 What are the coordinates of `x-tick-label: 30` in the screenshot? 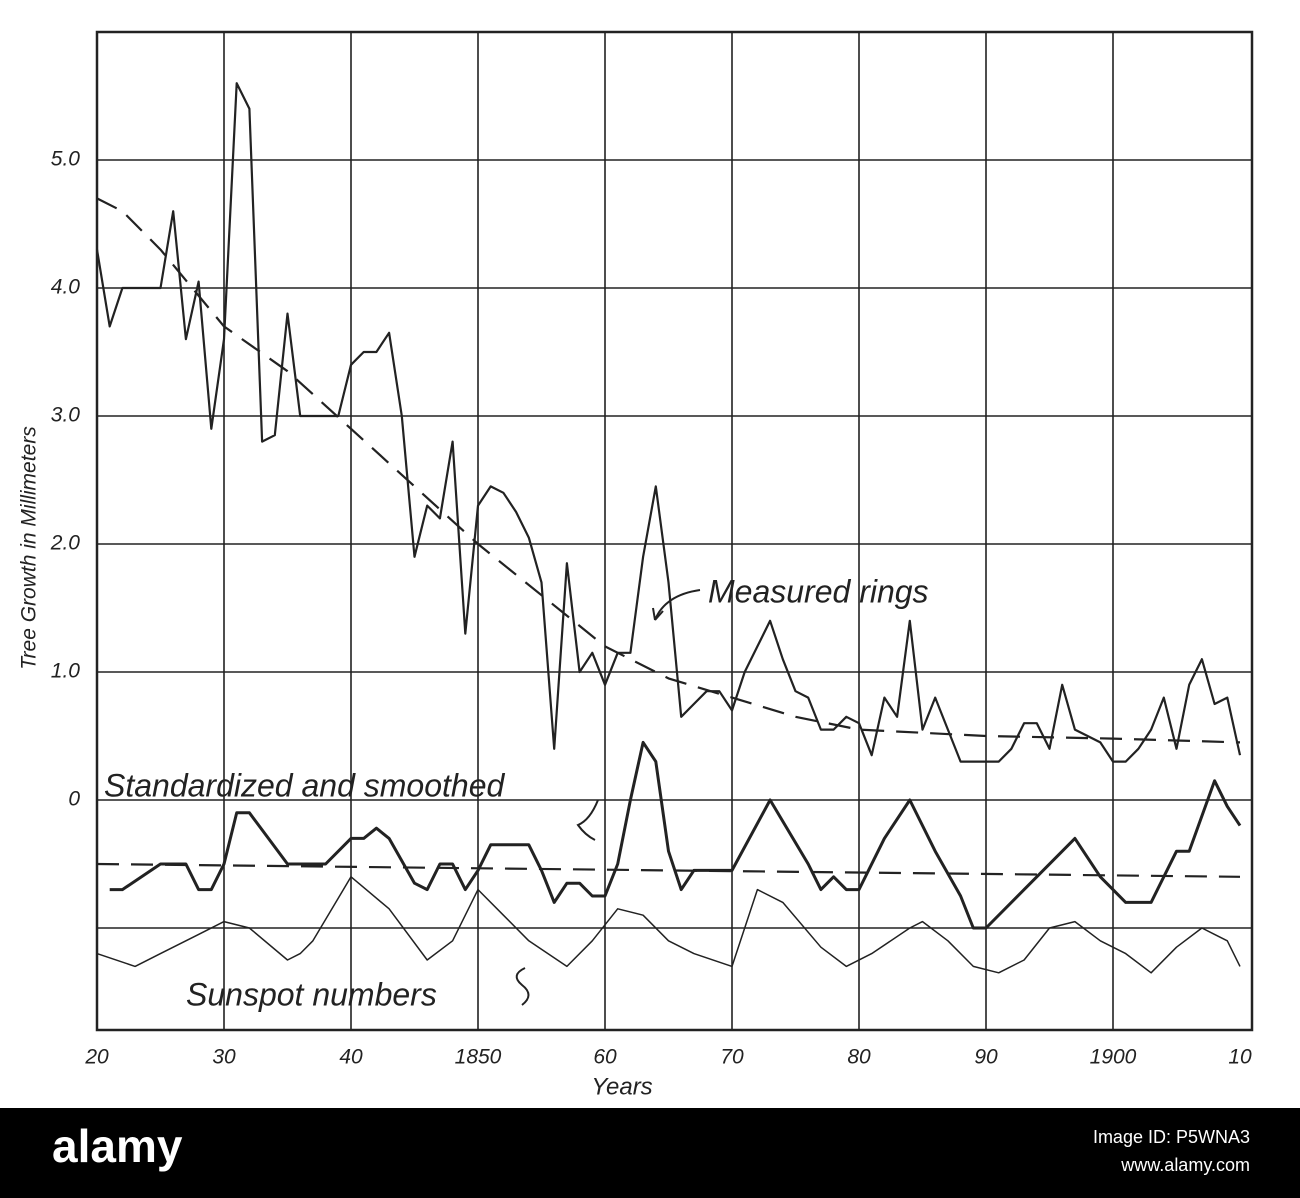 It's located at (224, 1057).